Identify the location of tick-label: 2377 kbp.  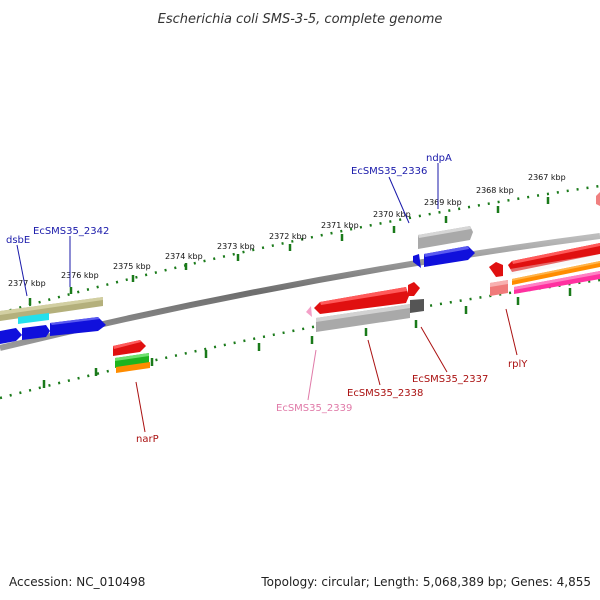
(27, 283).